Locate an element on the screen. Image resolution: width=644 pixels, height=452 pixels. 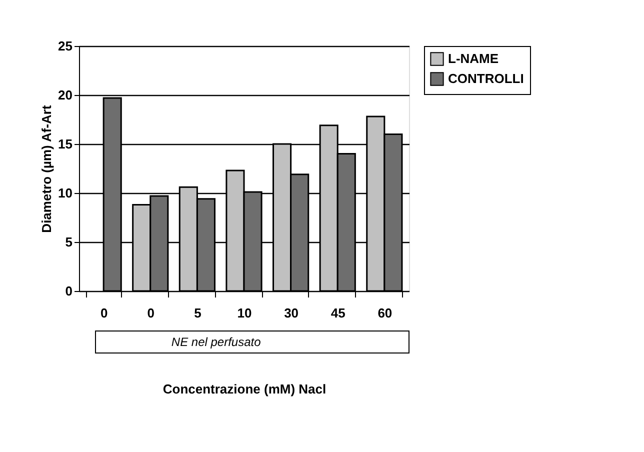
x-tick-label: 30 is located at coordinates (291, 313).